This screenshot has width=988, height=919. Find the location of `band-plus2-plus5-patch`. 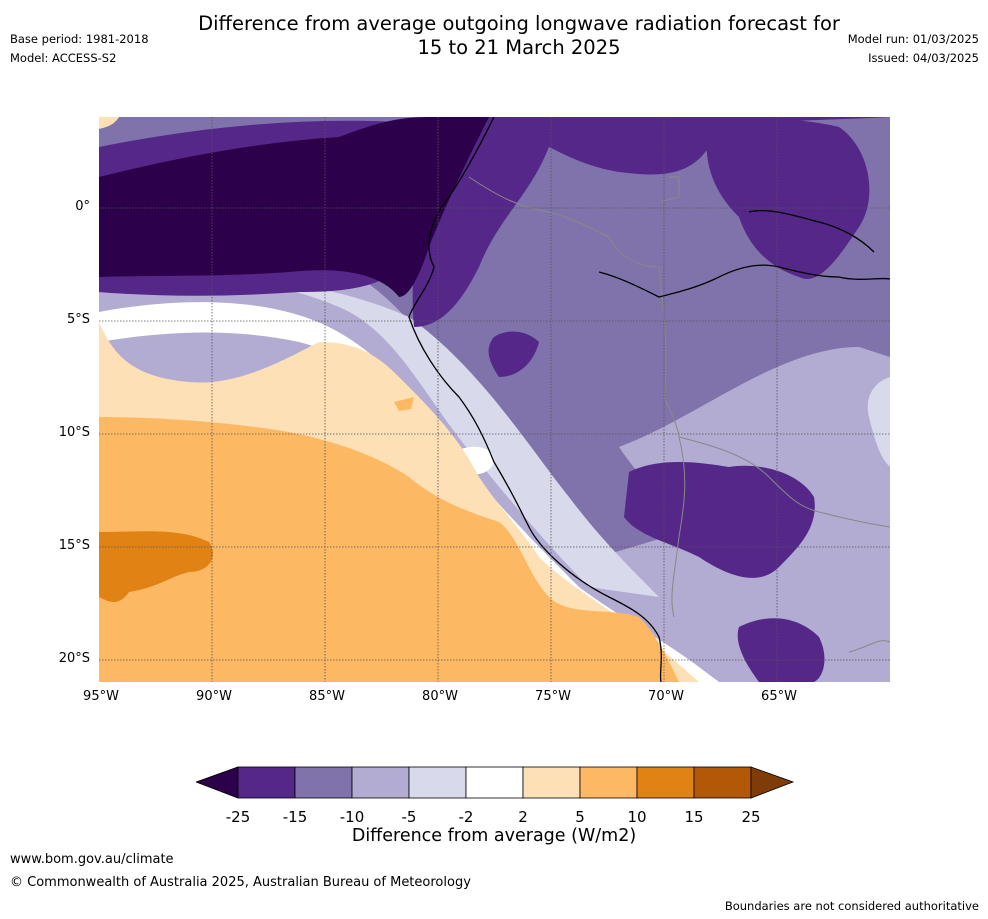

band-plus2-plus5-patch is located at coordinates (109, 123).